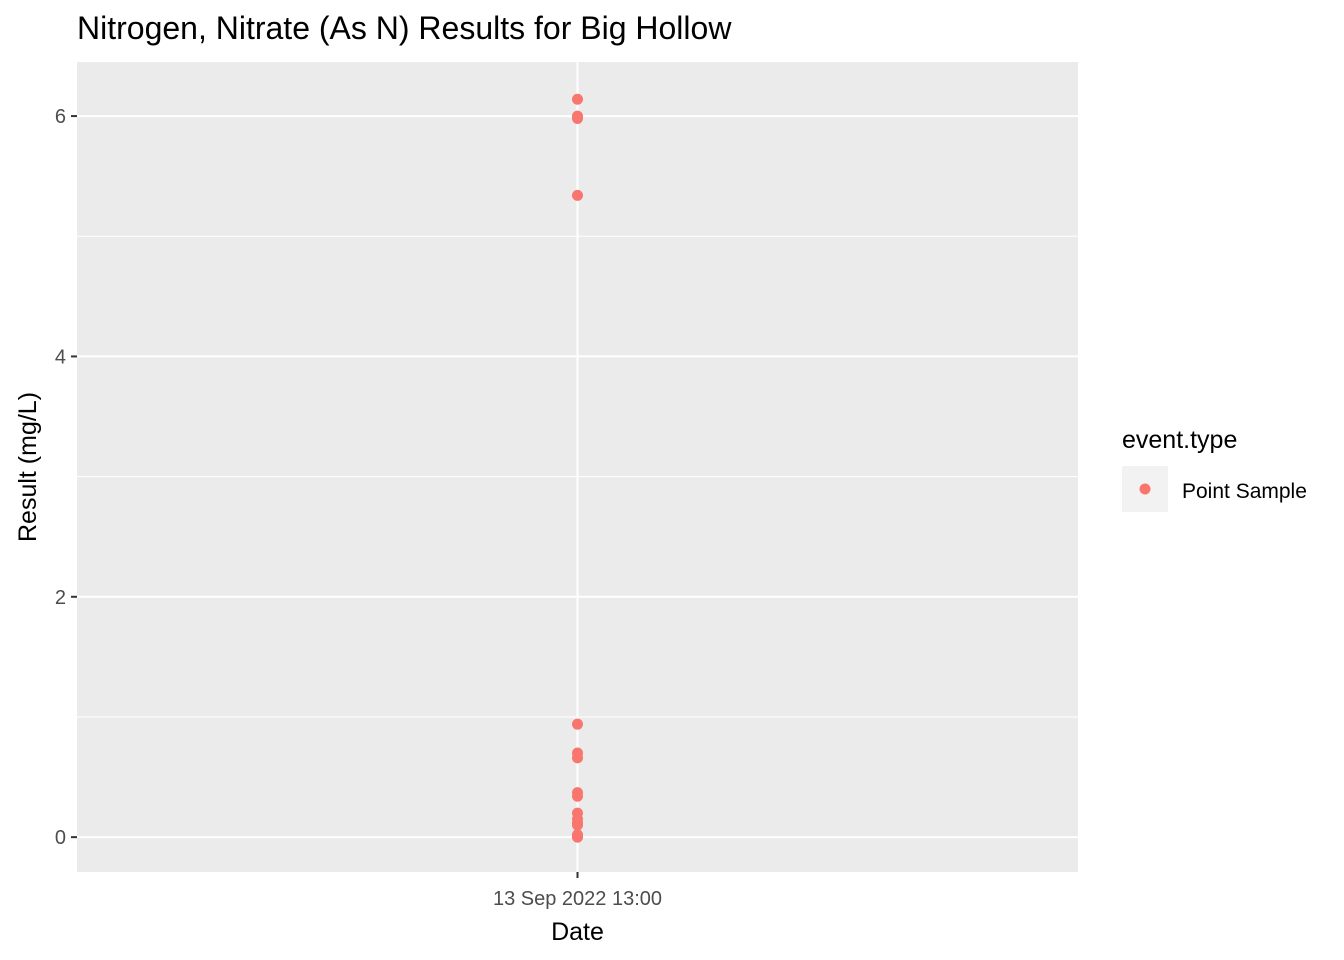 This screenshot has height=960, width=1344. What do you see at coordinates (60, 357) in the screenshot?
I see `y-tick-label: 4` at bounding box center [60, 357].